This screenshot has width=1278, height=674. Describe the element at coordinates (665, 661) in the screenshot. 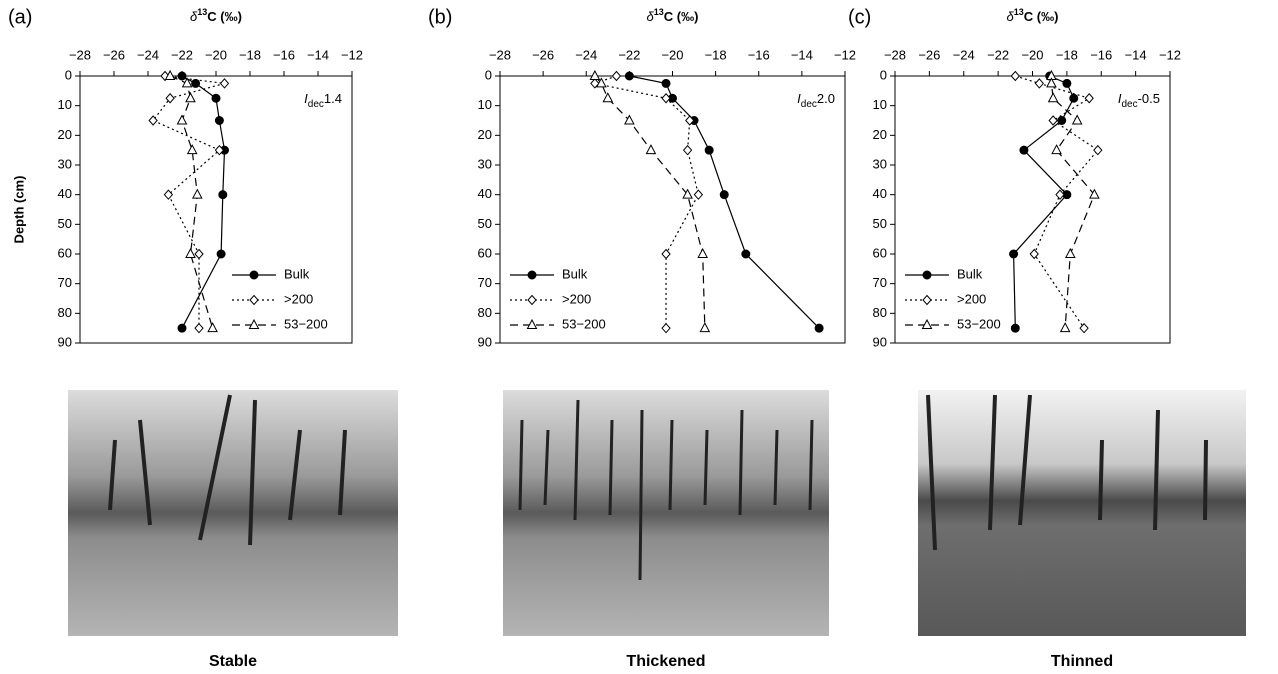

I see `photo-caption: Thickened` at that location.